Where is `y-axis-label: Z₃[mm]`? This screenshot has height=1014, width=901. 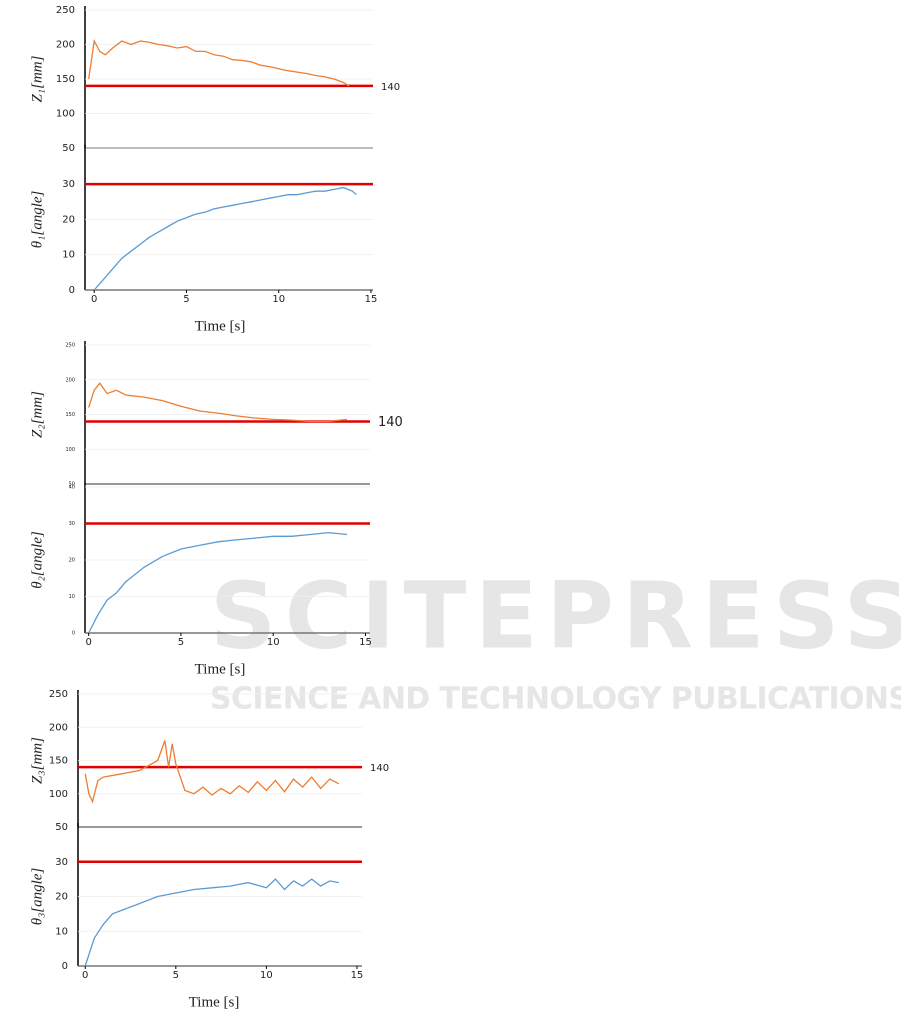 y-axis-label: Z₃[mm] is located at coordinates (37, 760).